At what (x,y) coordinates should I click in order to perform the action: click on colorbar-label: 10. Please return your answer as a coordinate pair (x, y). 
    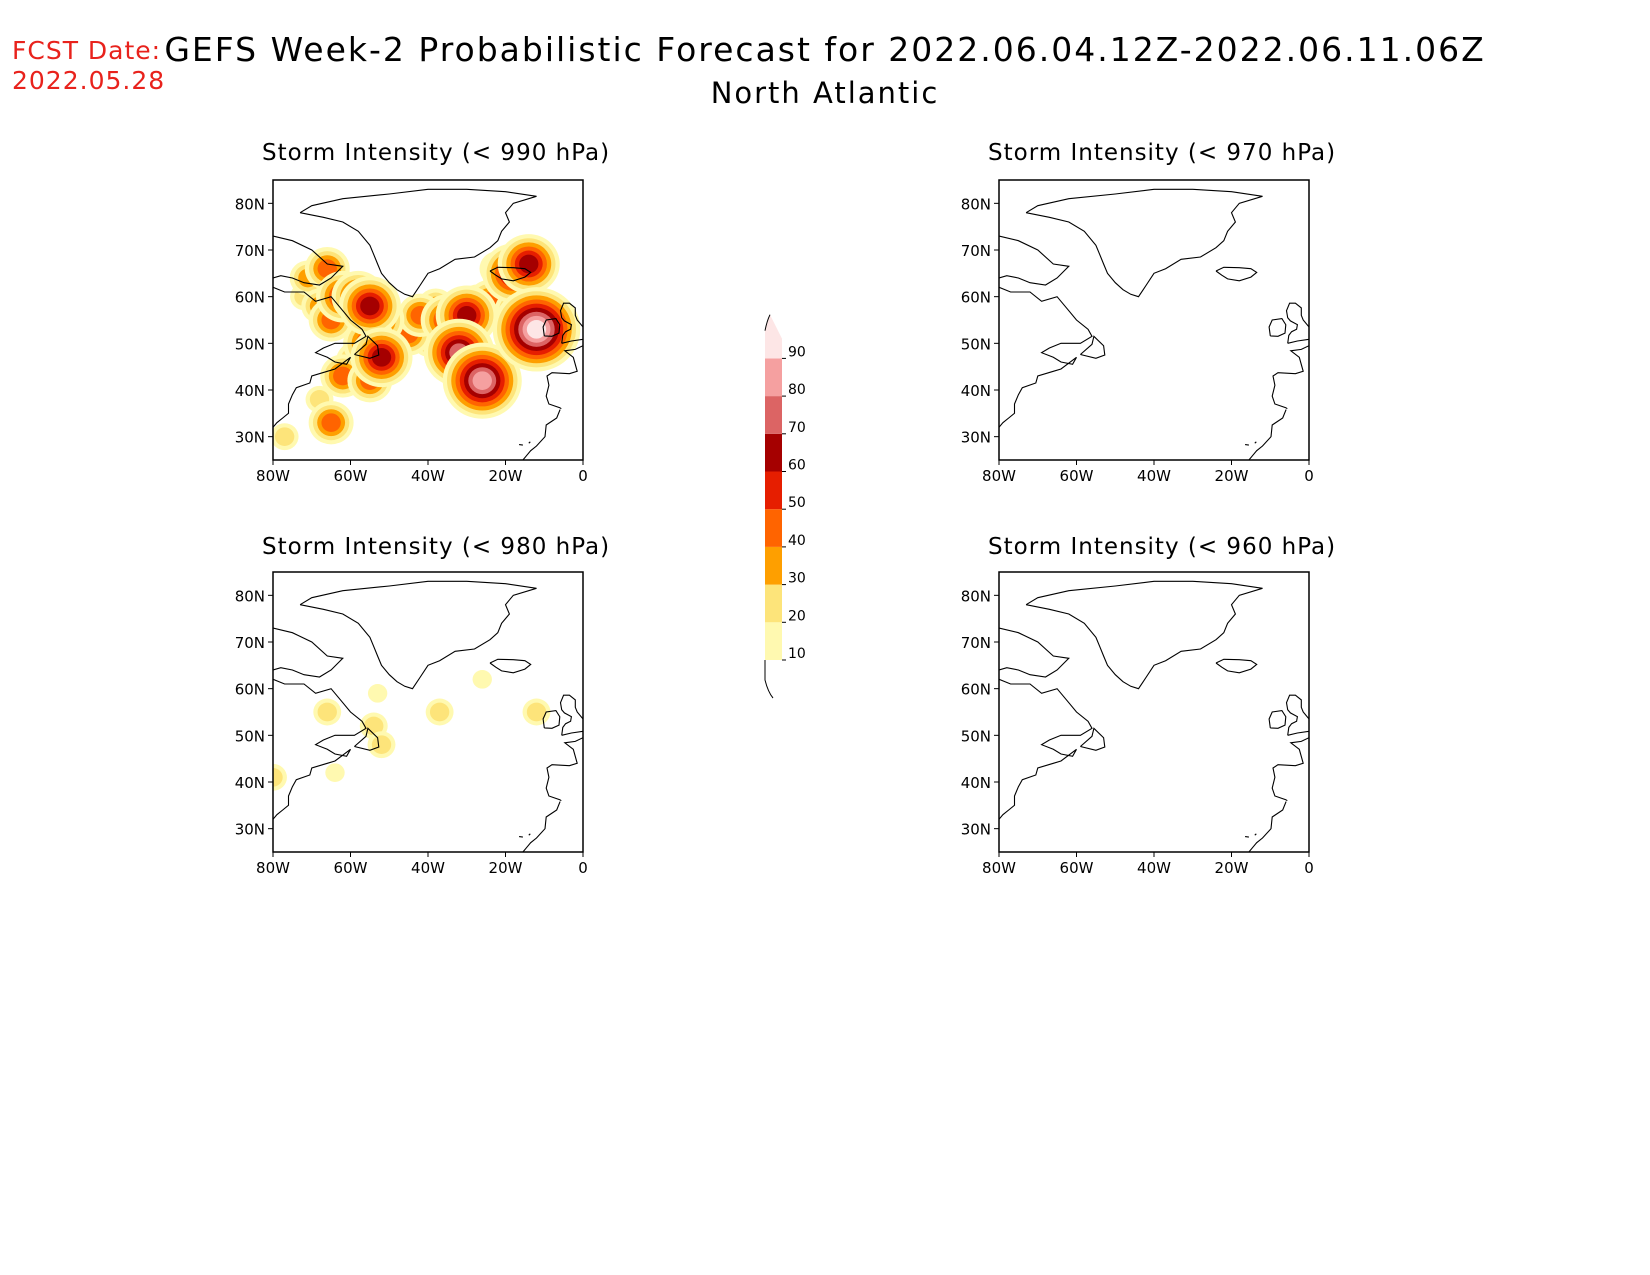
    Looking at the image, I should click on (797, 654).